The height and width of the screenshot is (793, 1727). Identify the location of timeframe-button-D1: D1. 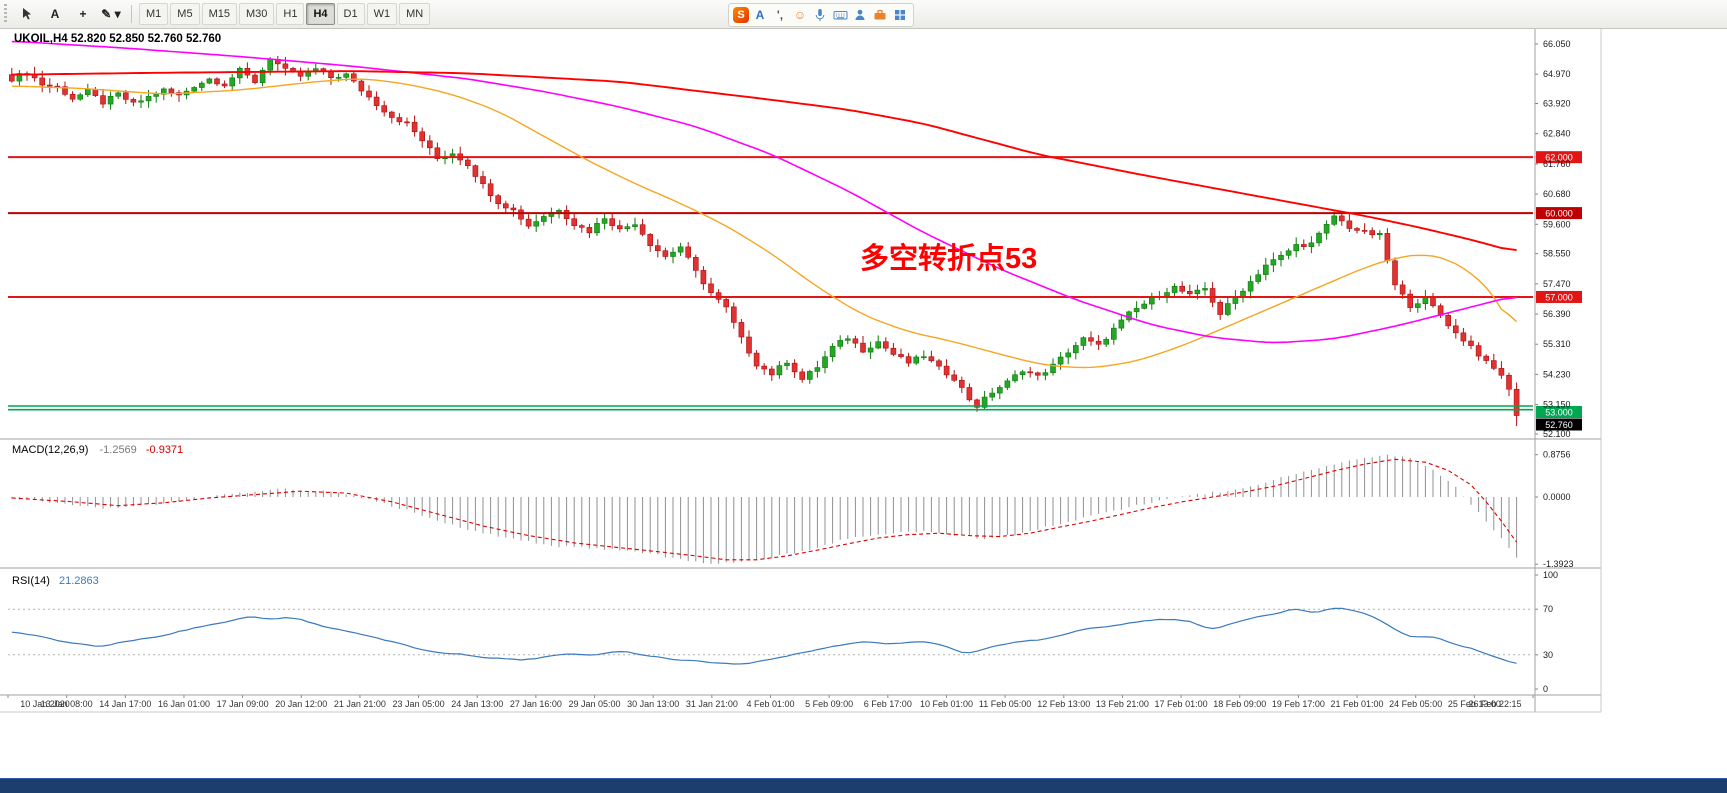
(350, 14).